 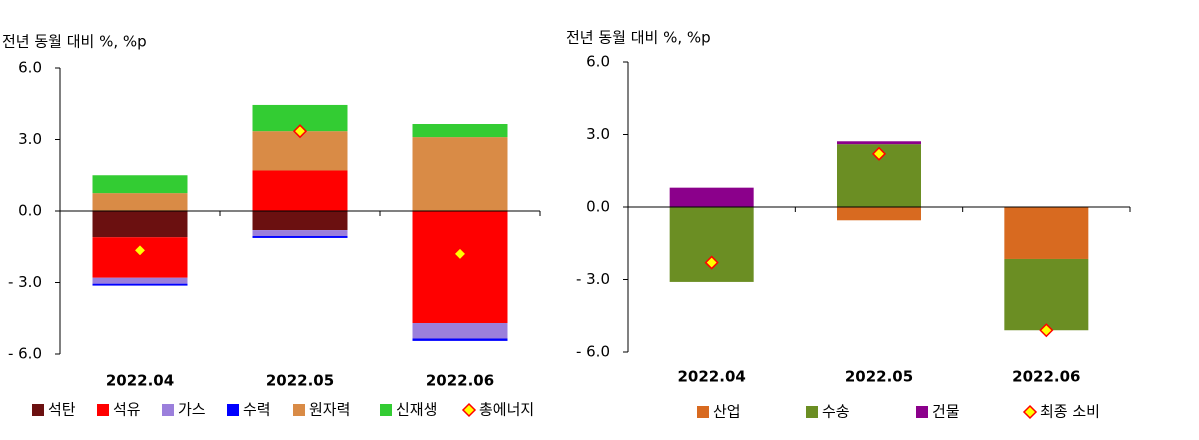 What do you see at coordinates (946, 412) in the screenshot?
I see `legend-label: 건물` at bounding box center [946, 412].